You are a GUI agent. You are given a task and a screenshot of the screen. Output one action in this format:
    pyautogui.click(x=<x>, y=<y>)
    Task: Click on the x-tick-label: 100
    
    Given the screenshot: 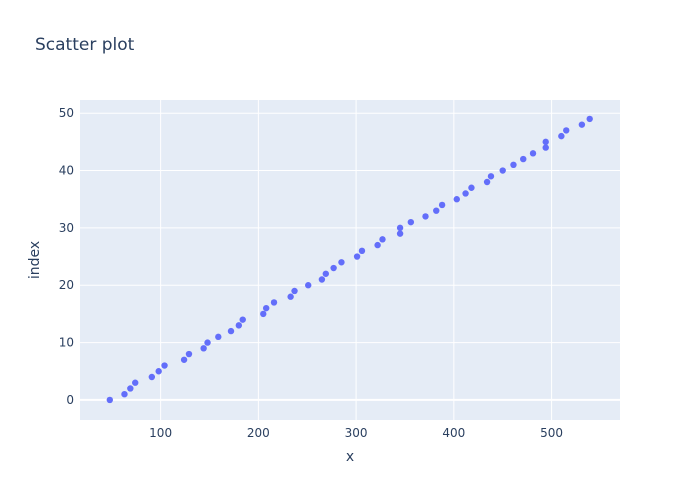 What is the action you would take?
    pyautogui.click(x=160, y=433)
    